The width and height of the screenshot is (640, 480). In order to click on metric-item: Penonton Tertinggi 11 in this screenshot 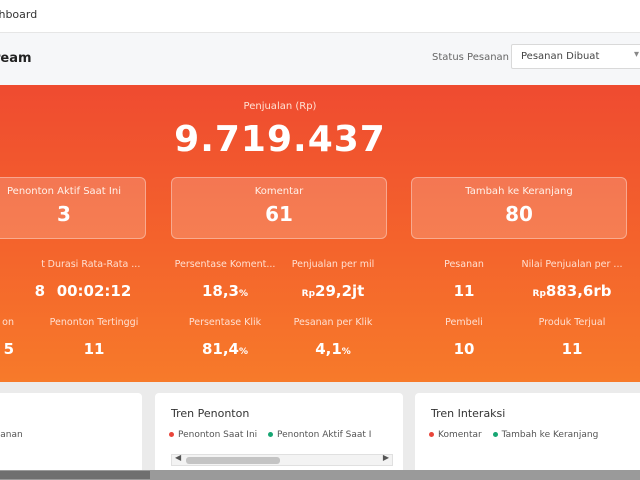, I will do `click(94, 337)`.